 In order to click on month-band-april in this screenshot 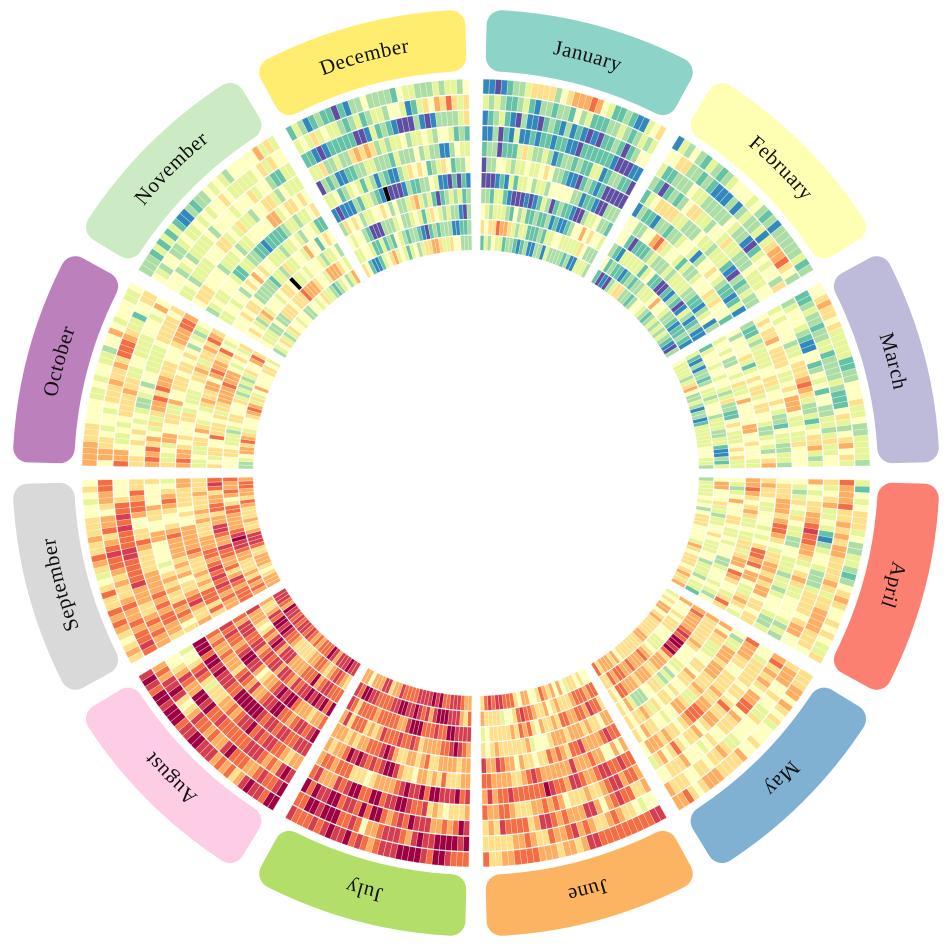, I will do `click(886, 586)`.